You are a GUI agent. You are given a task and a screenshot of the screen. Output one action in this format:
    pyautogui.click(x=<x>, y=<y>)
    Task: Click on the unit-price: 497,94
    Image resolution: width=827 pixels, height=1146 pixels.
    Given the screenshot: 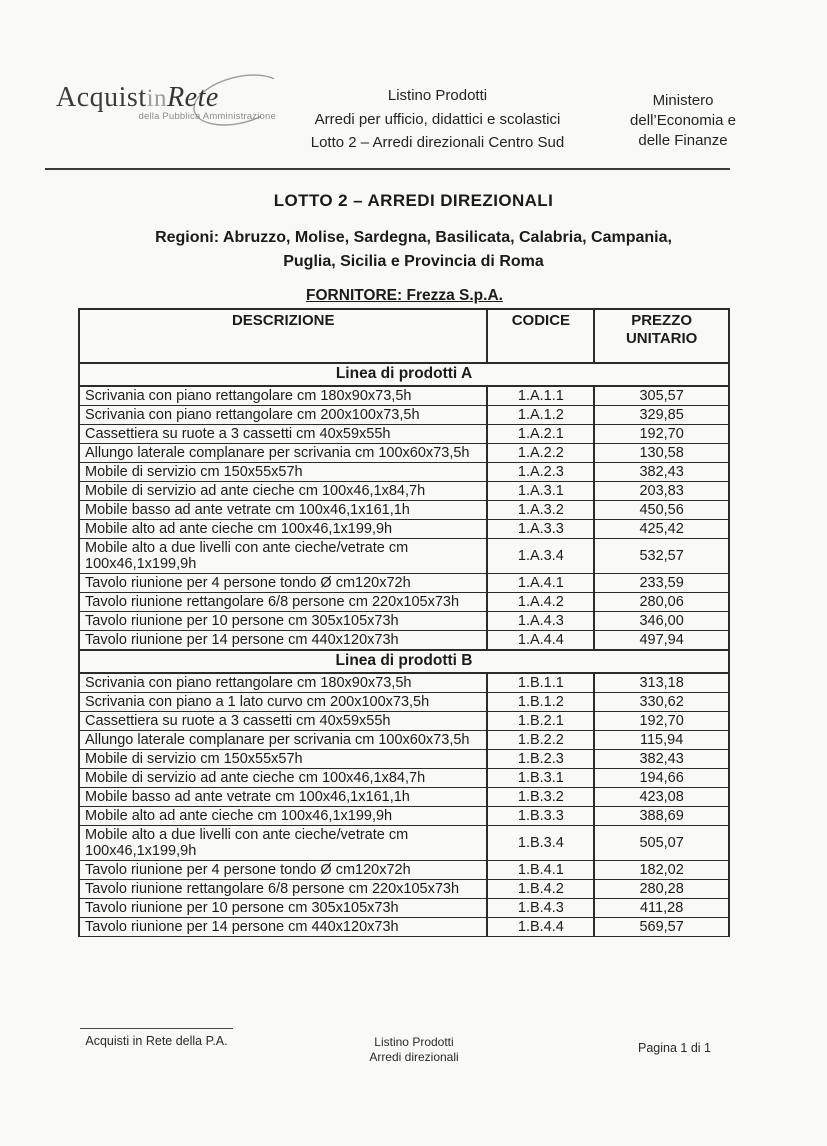 What is the action you would take?
    pyautogui.click(x=661, y=639)
    